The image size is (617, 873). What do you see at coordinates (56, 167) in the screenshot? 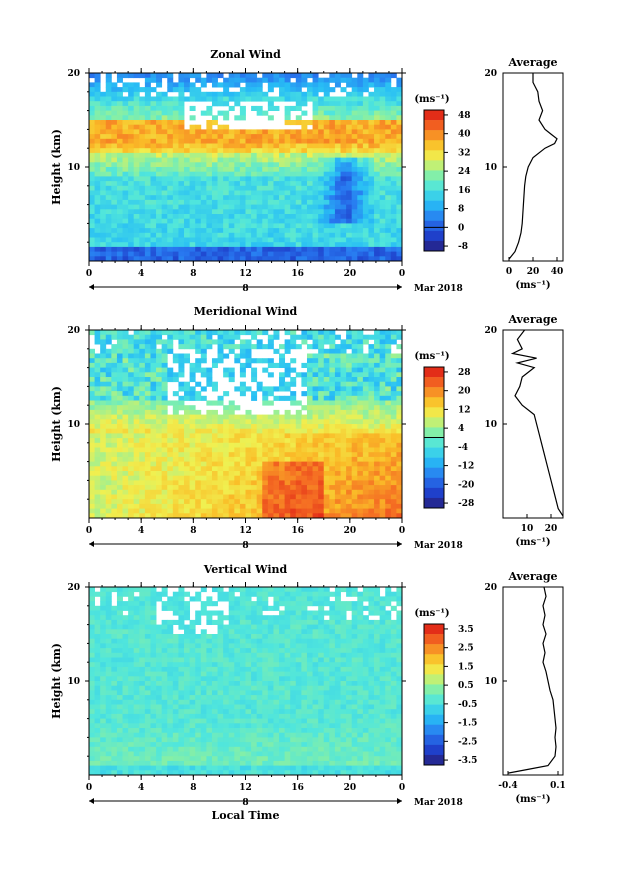
I see `y-axis-label: Height (km)` at bounding box center [56, 167].